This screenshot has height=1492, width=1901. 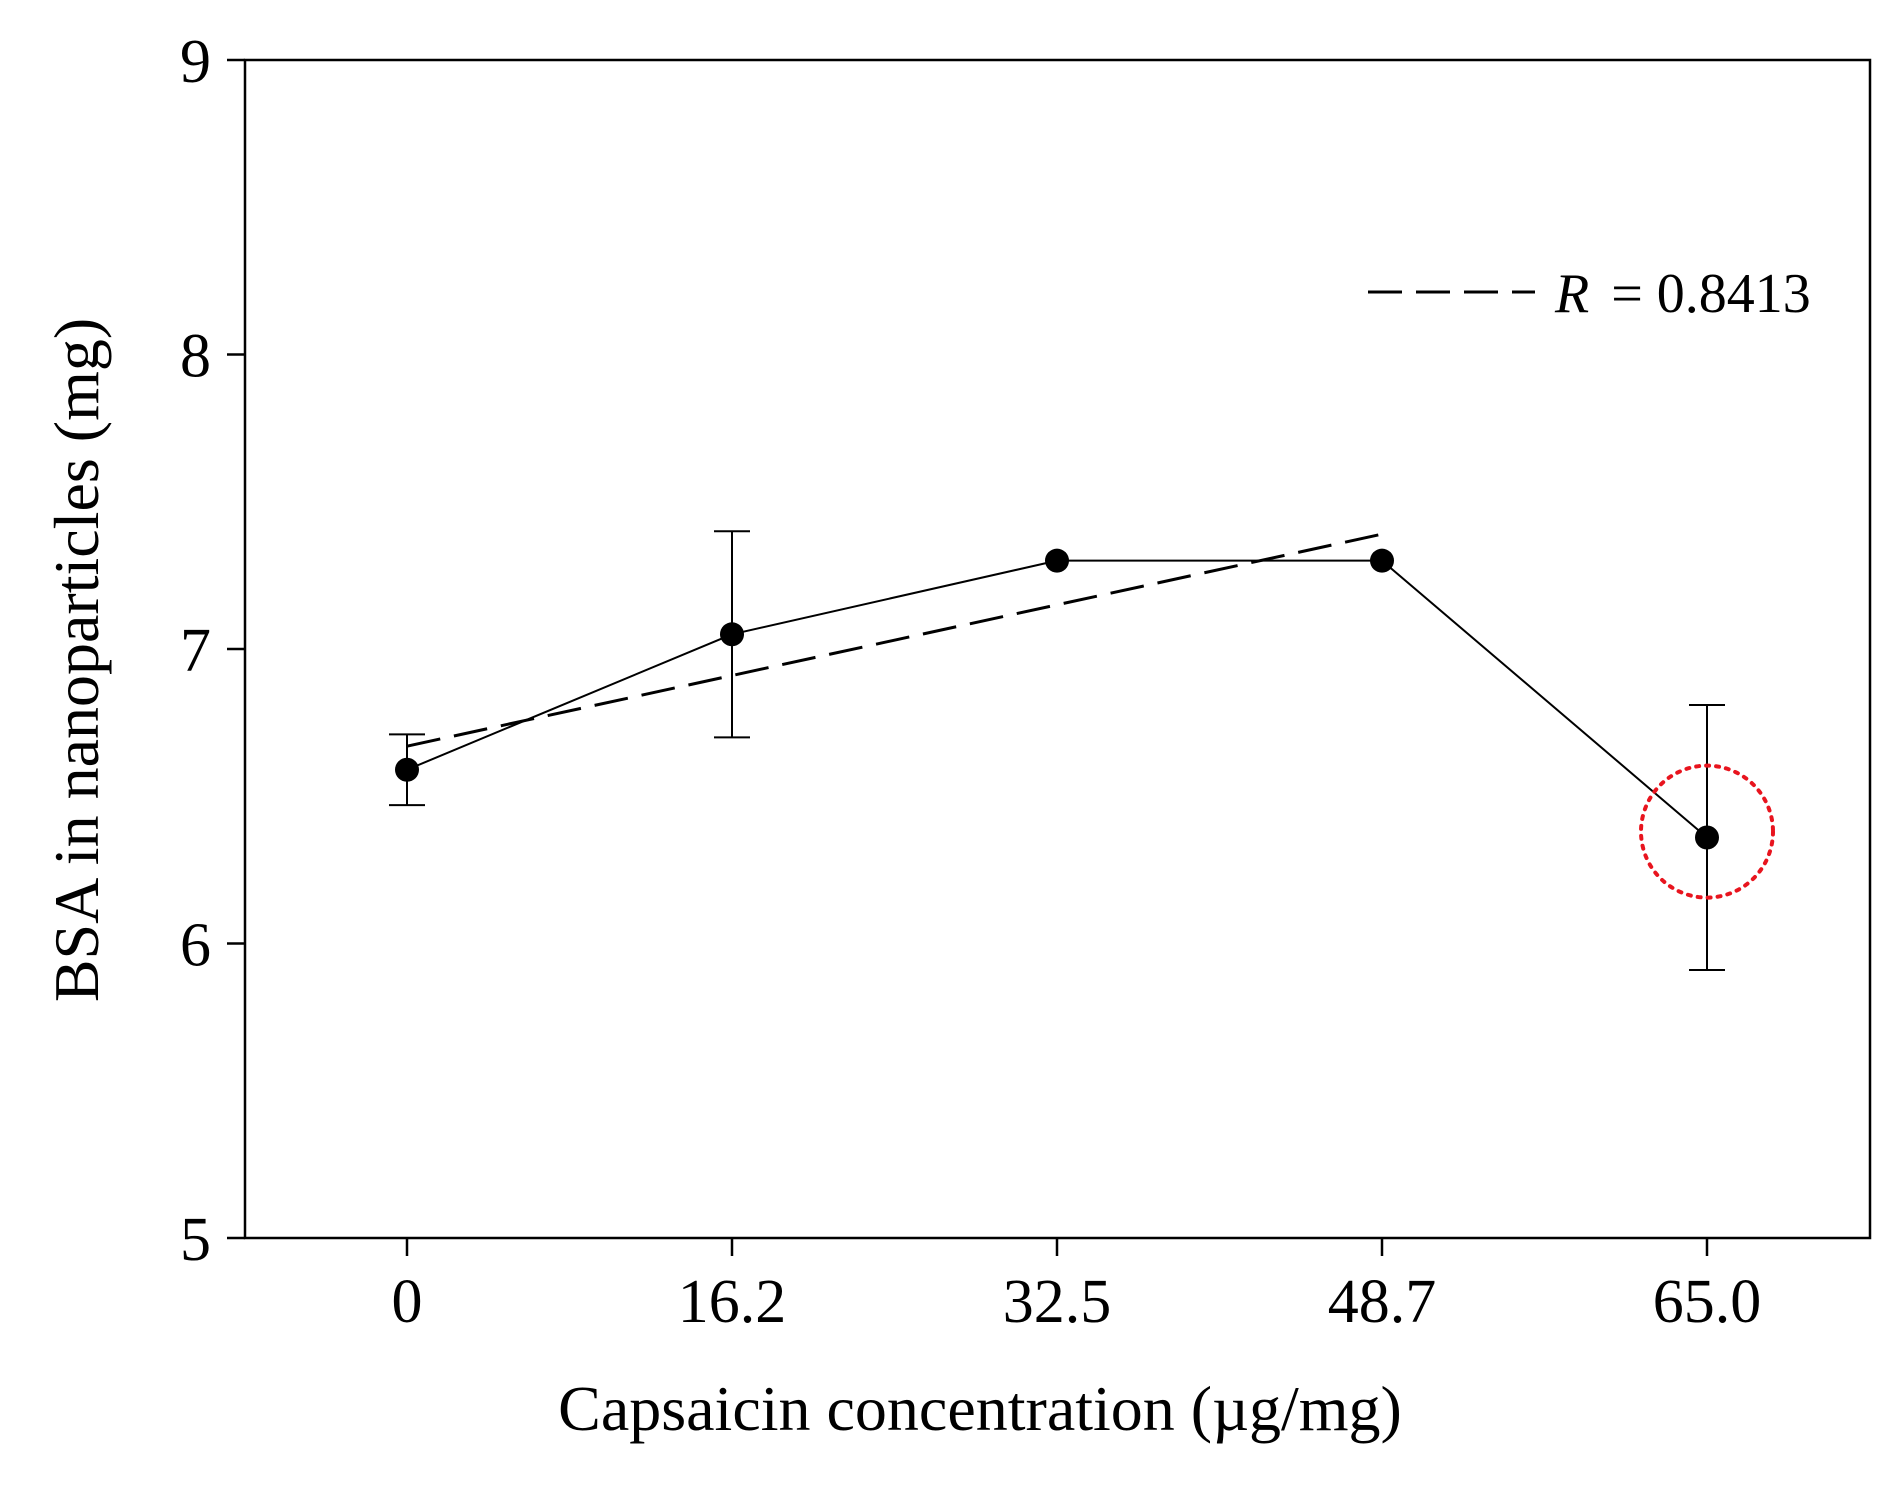 I want to click on highlight-circle, so click(x=1707, y=831).